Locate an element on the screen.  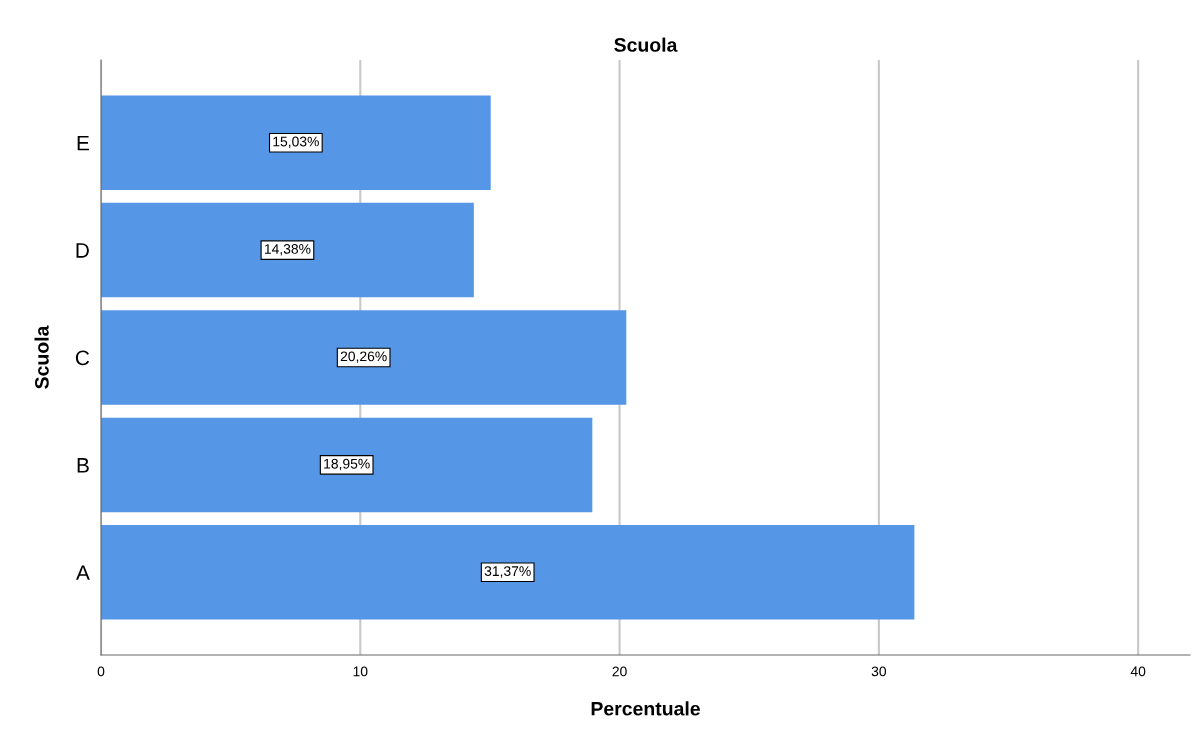
y-tick-label: B is located at coordinates (83, 465).